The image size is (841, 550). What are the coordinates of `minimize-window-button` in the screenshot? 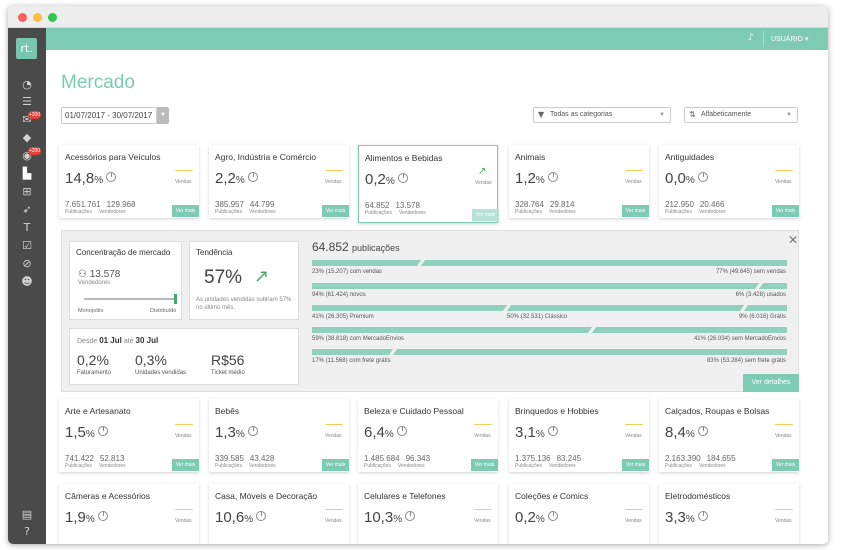 It's located at (37, 17).